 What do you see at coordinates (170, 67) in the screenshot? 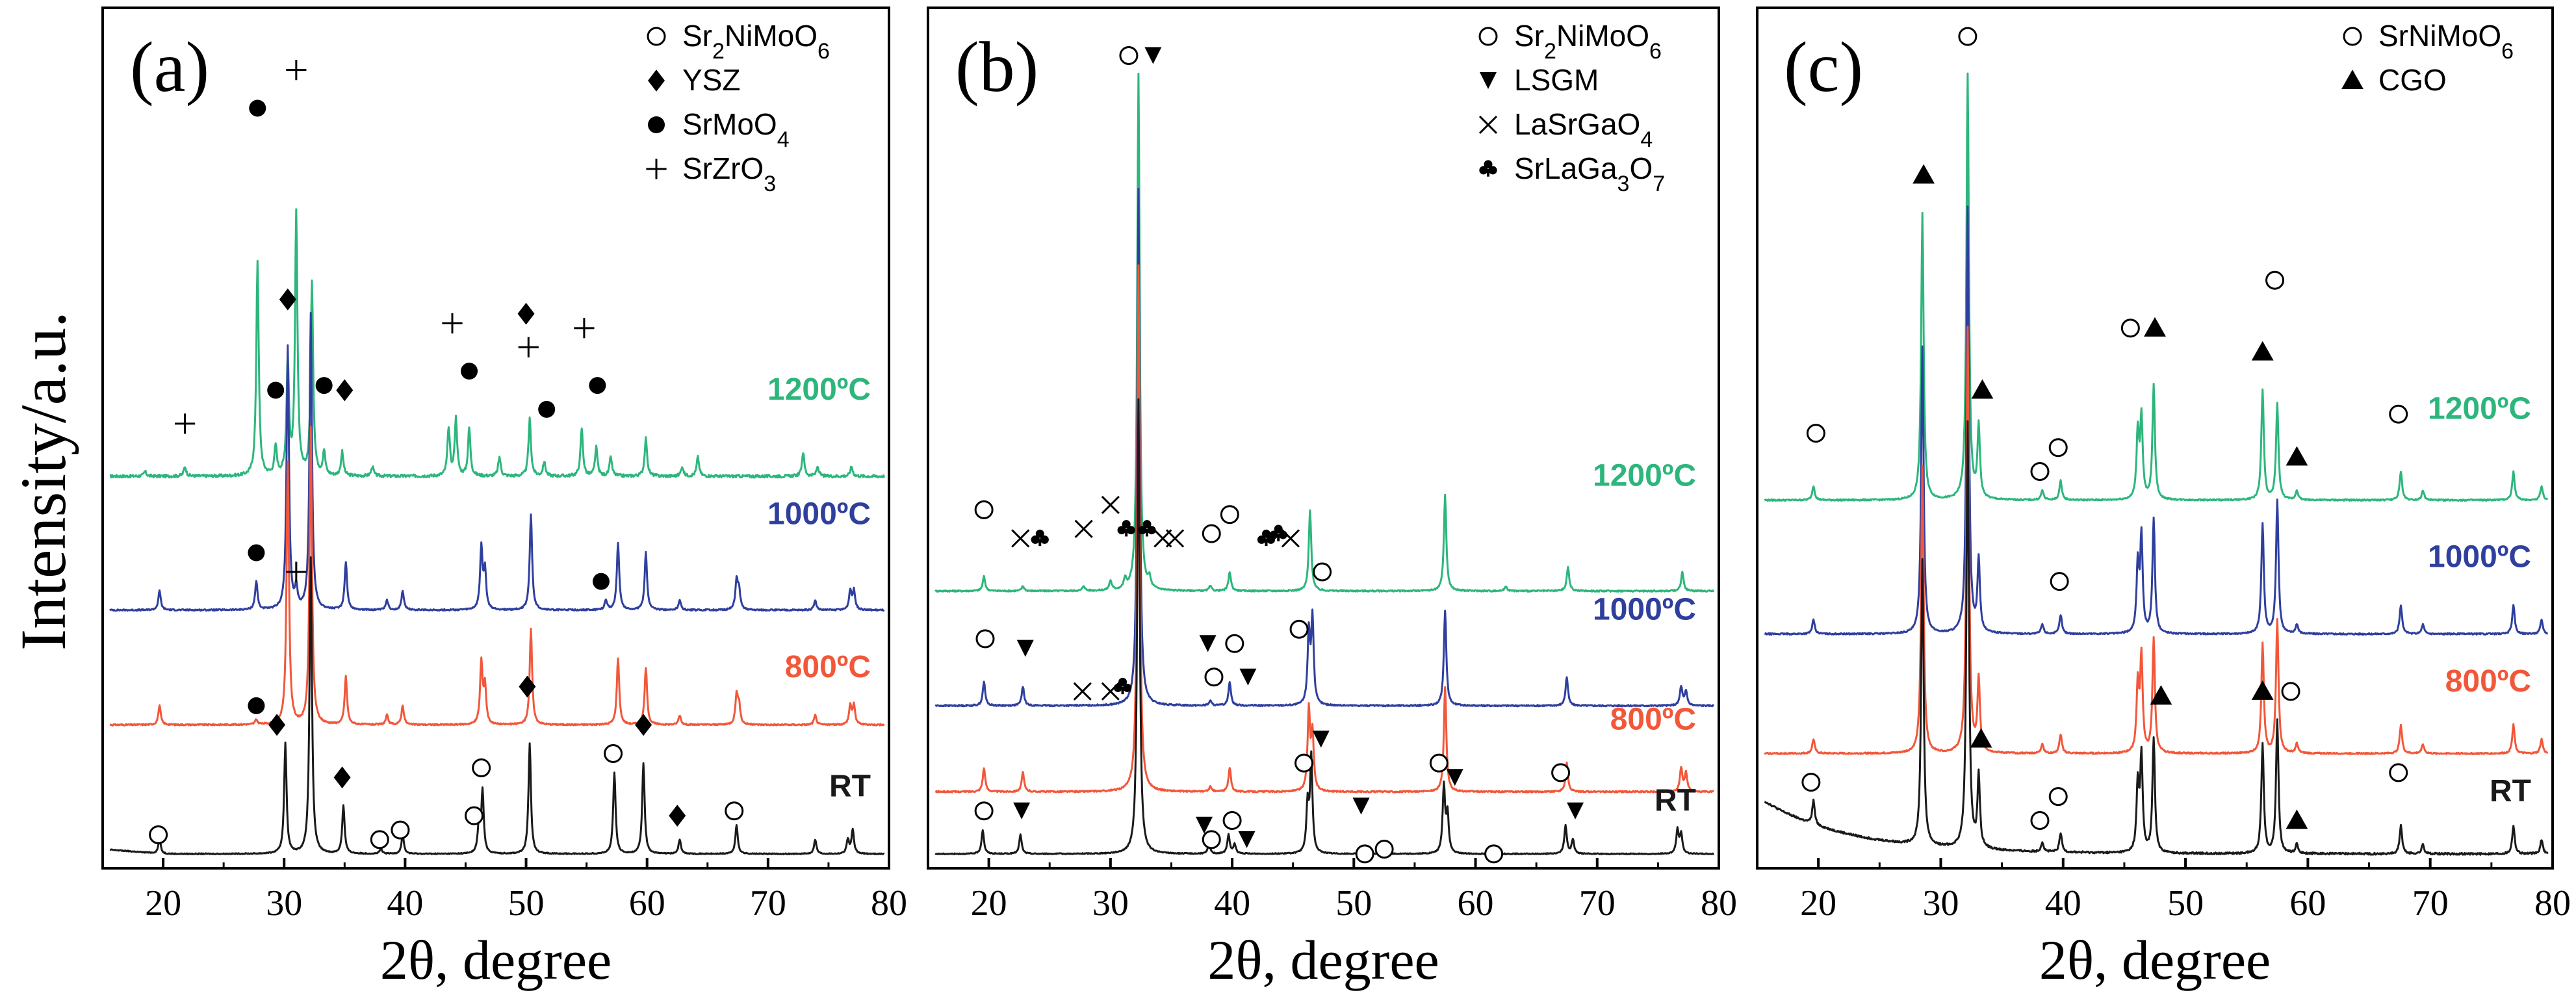
I see `panel-letter: (a)` at bounding box center [170, 67].